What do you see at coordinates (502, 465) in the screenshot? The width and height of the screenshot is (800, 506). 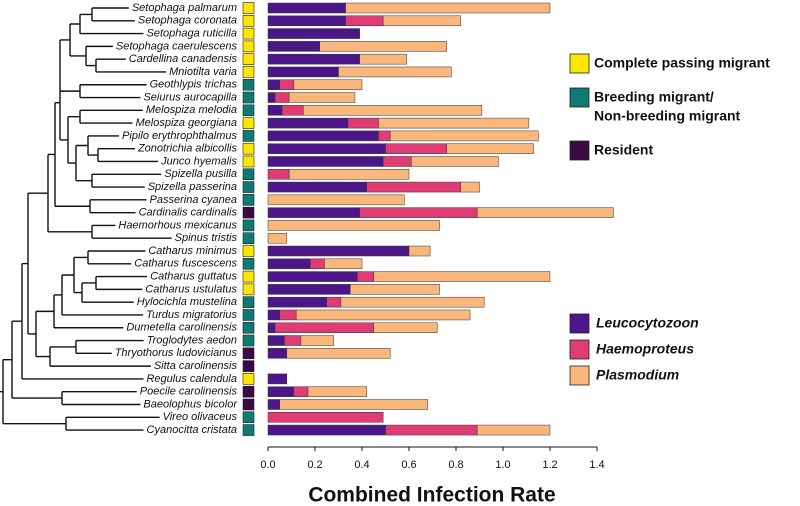 I see `x-tick-label: 1.0` at bounding box center [502, 465].